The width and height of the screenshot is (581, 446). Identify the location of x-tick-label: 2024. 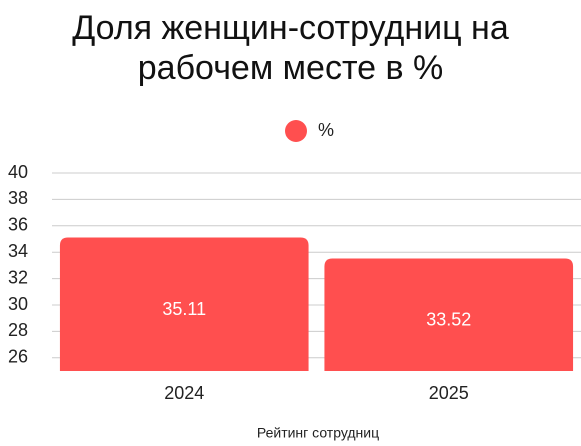
(184, 393).